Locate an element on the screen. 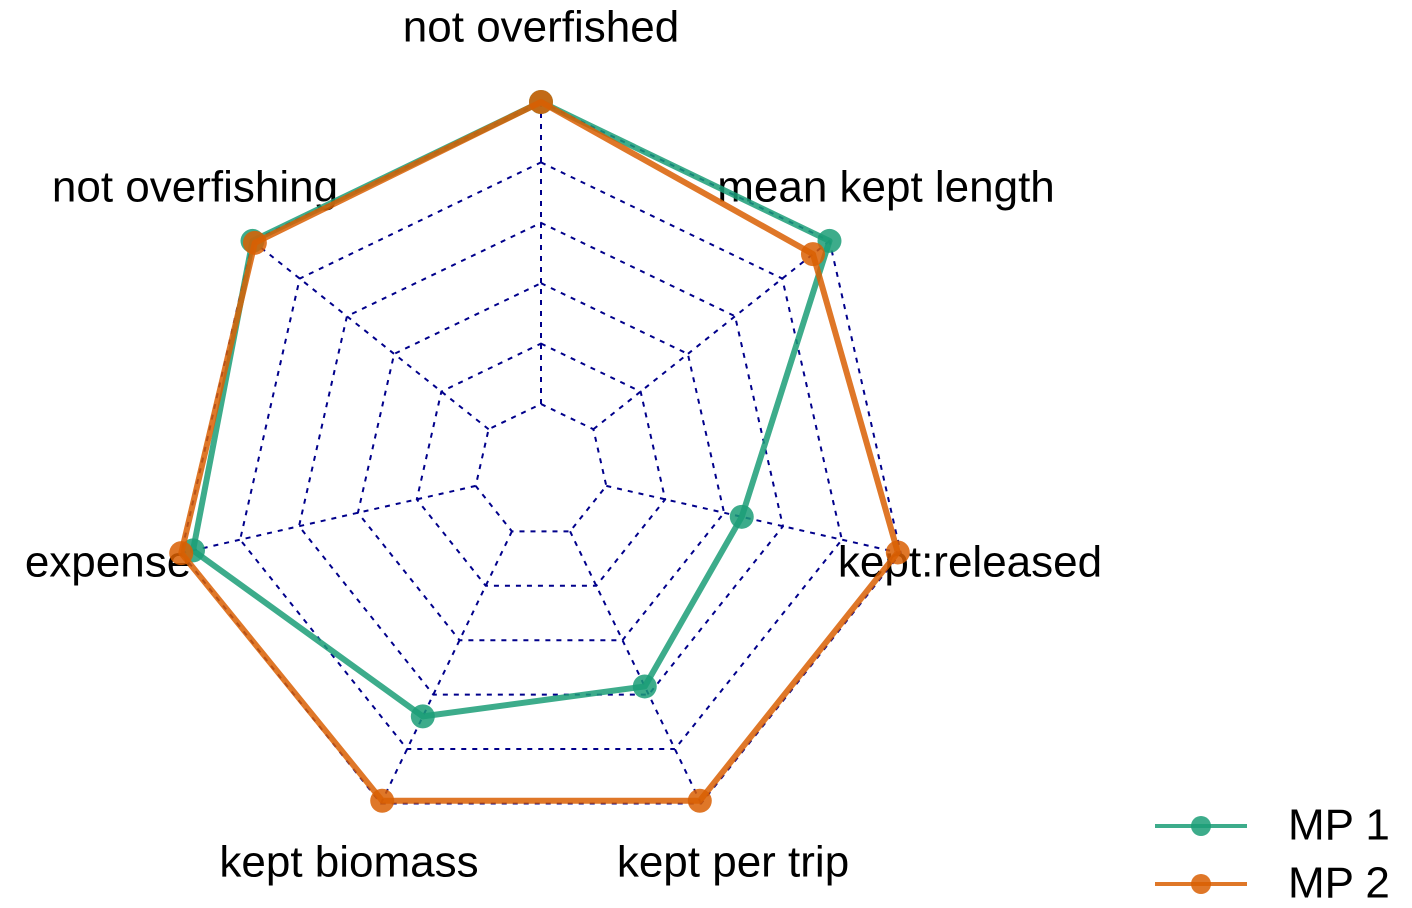 The width and height of the screenshot is (1412, 908). axis-label: kept biomass is located at coordinates (348, 862).